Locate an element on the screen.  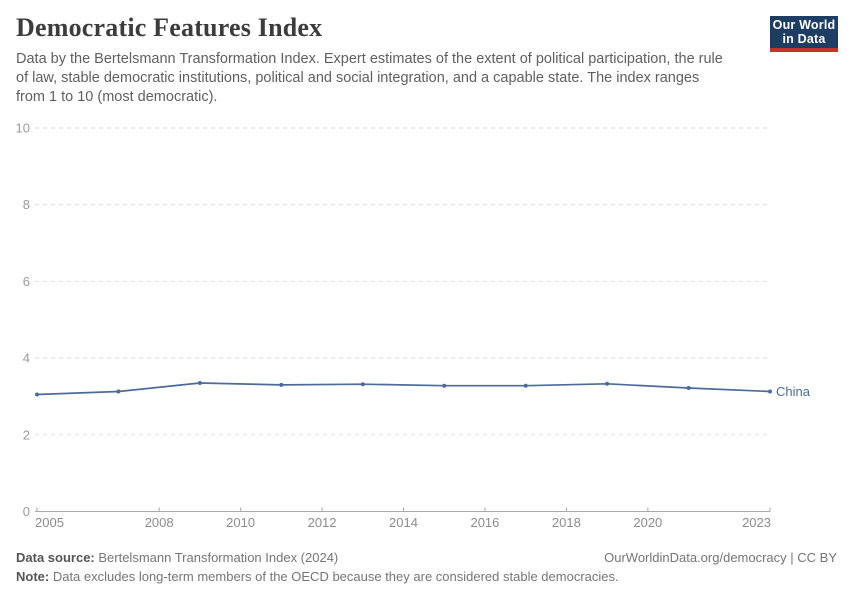
series-line-china is located at coordinates (403, 389).